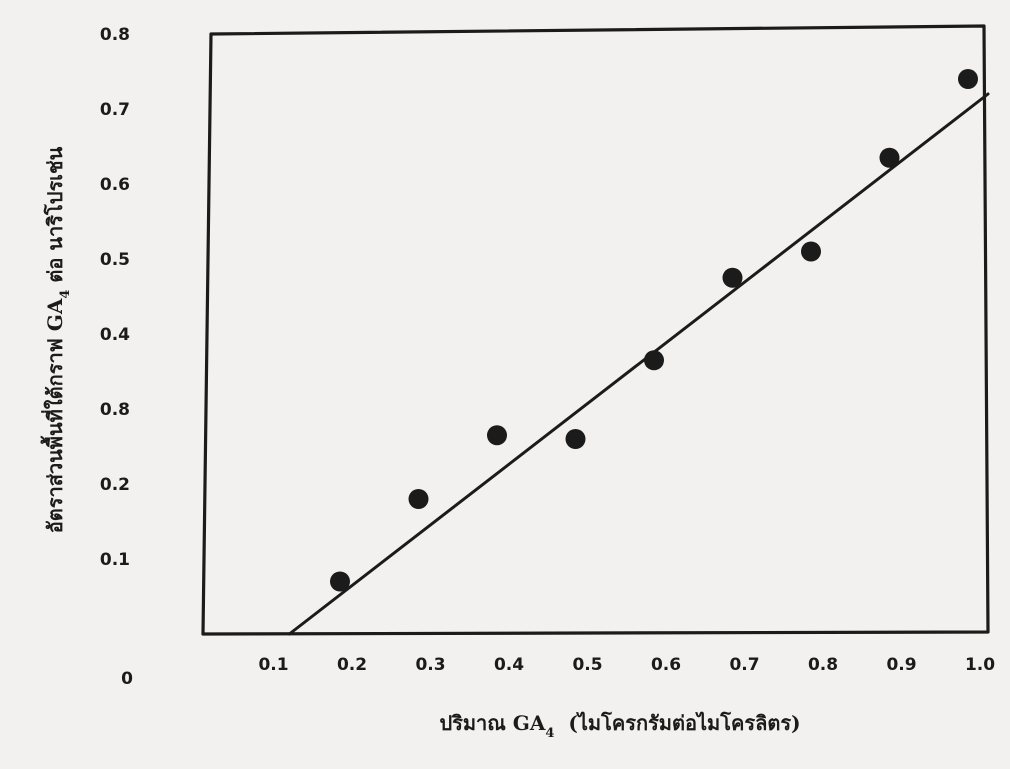  What do you see at coordinates (115, 260) in the screenshot?
I see `y-tick-label: 0.5` at bounding box center [115, 260].